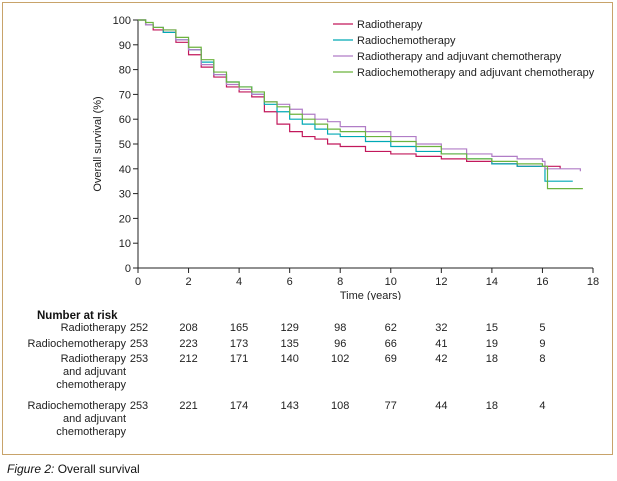 The image size is (617, 481). What do you see at coordinates (290, 282) in the screenshot?
I see `x-tick-label: 6` at bounding box center [290, 282].